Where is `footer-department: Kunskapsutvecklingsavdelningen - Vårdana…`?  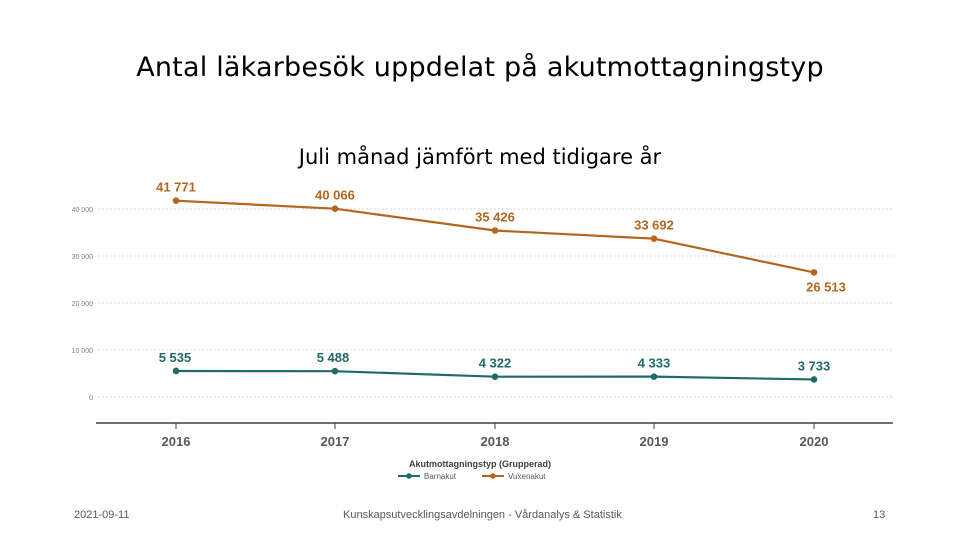 footer-department: Kunskapsutvecklingsavdelningen - Vårdana… is located at coordinates (482, 515).